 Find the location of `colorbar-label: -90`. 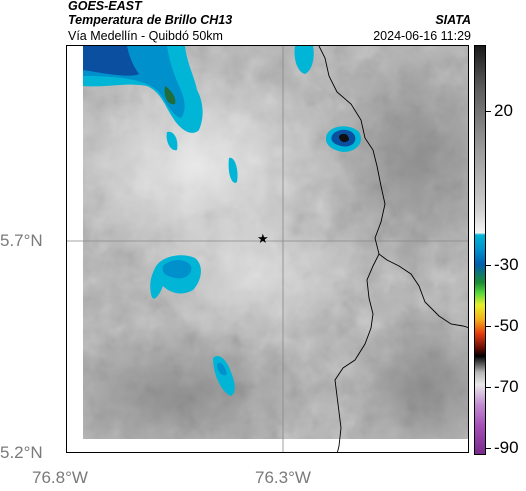

colorbar-label: -90 is located at coordinates (506, 447).